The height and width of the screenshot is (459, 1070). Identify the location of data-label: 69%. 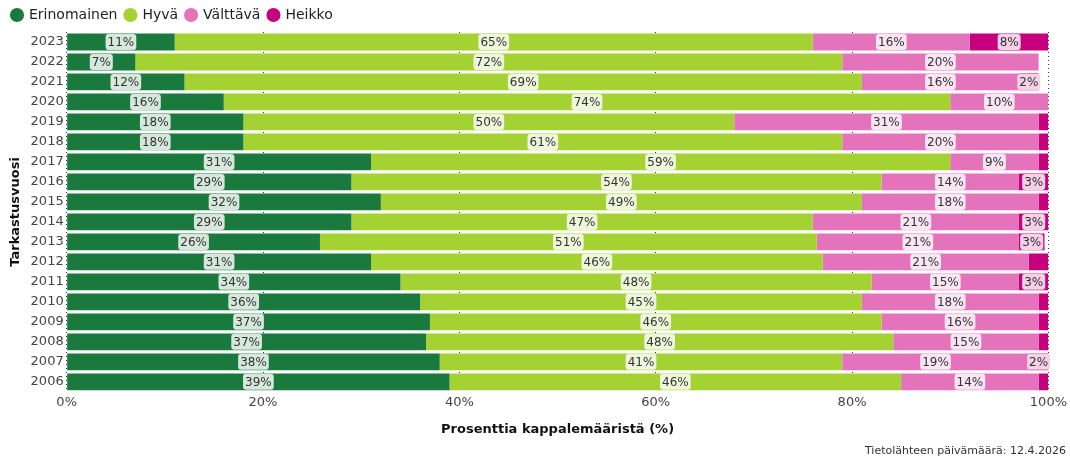
(523, 82).